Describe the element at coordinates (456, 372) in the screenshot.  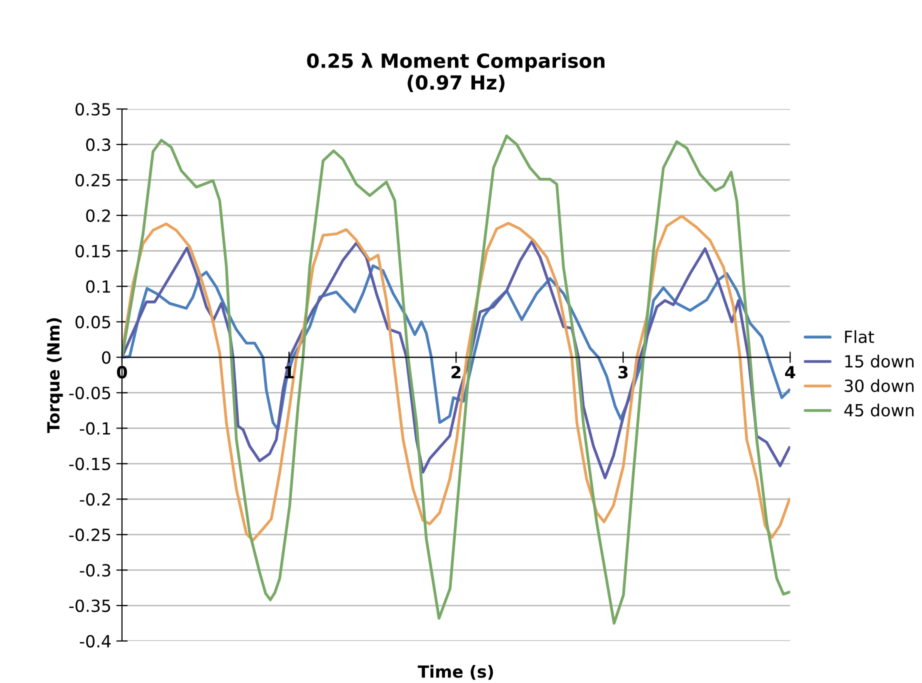
I see `x-tick-label: 2` at that location.